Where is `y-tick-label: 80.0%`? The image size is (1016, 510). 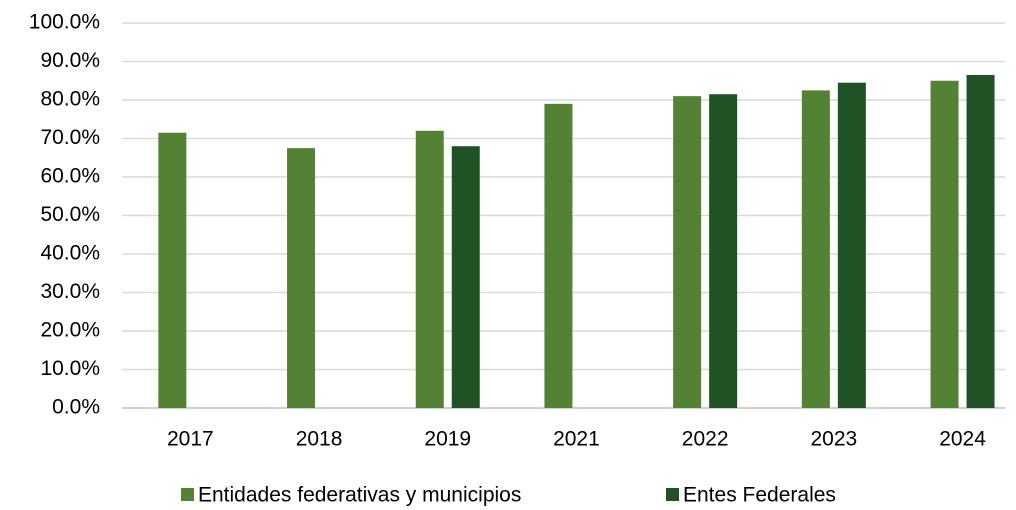
y-tick-label: 80.0% is located at coordinates (70, 99).